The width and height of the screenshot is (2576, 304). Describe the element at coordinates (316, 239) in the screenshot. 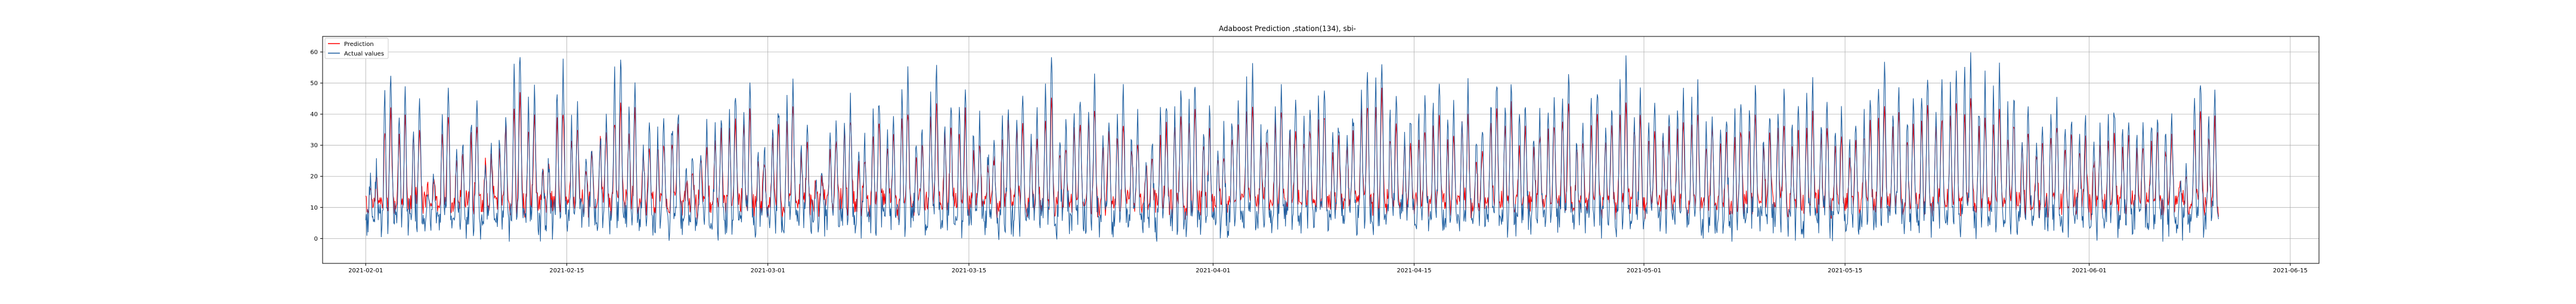

I see `y-tick-label: 0` at that location.